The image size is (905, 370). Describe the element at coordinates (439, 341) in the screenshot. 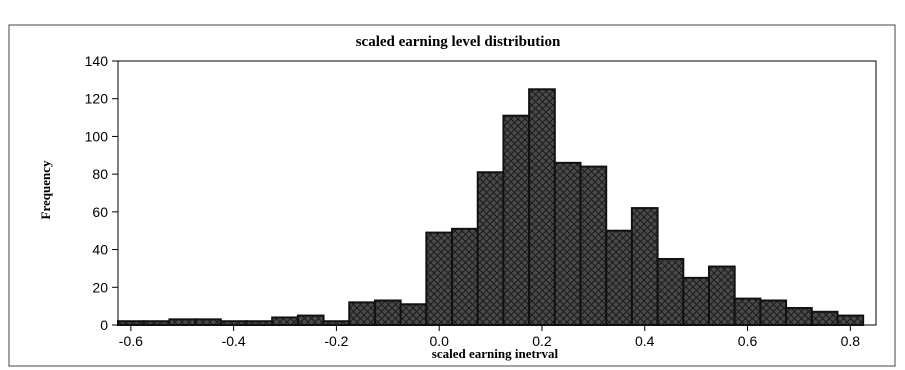

I see `x-tick-label: 0.0` at that location.